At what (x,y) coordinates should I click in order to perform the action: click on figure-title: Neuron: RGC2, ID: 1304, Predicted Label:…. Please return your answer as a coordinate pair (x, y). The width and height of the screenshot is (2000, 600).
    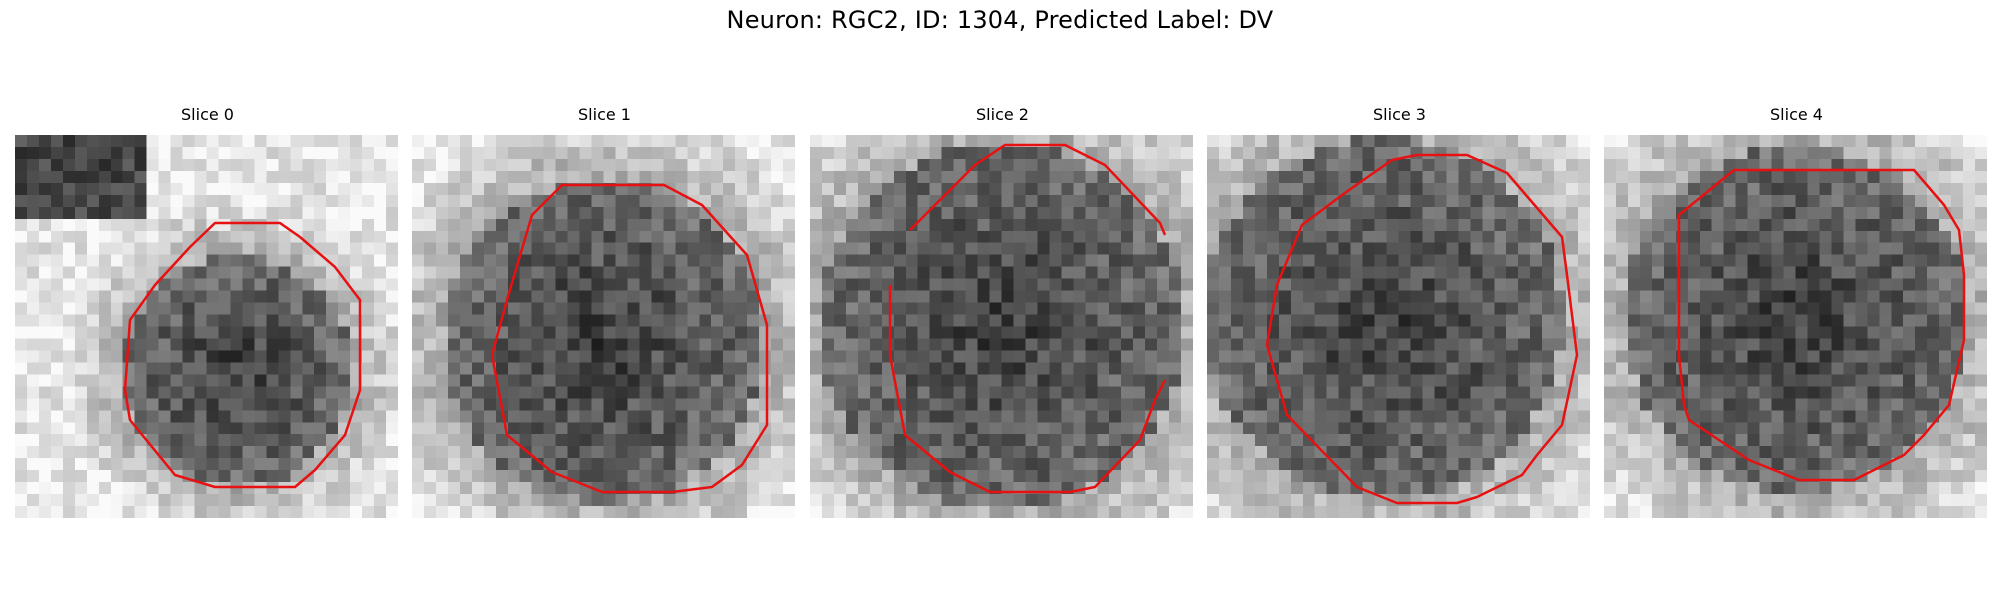
    Looking at the image, I should click on (1000, 20).